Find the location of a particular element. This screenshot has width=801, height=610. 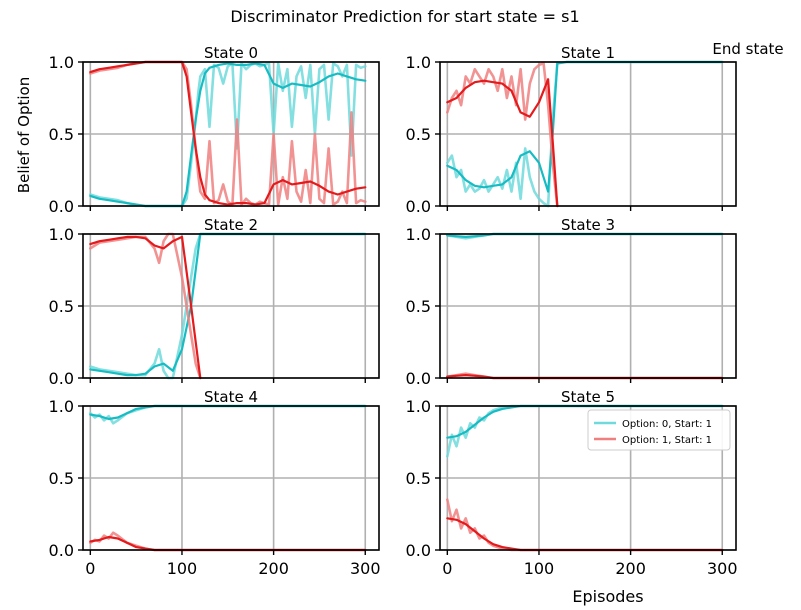

end-state-annotation: End state is located at coordinates (747, 49).